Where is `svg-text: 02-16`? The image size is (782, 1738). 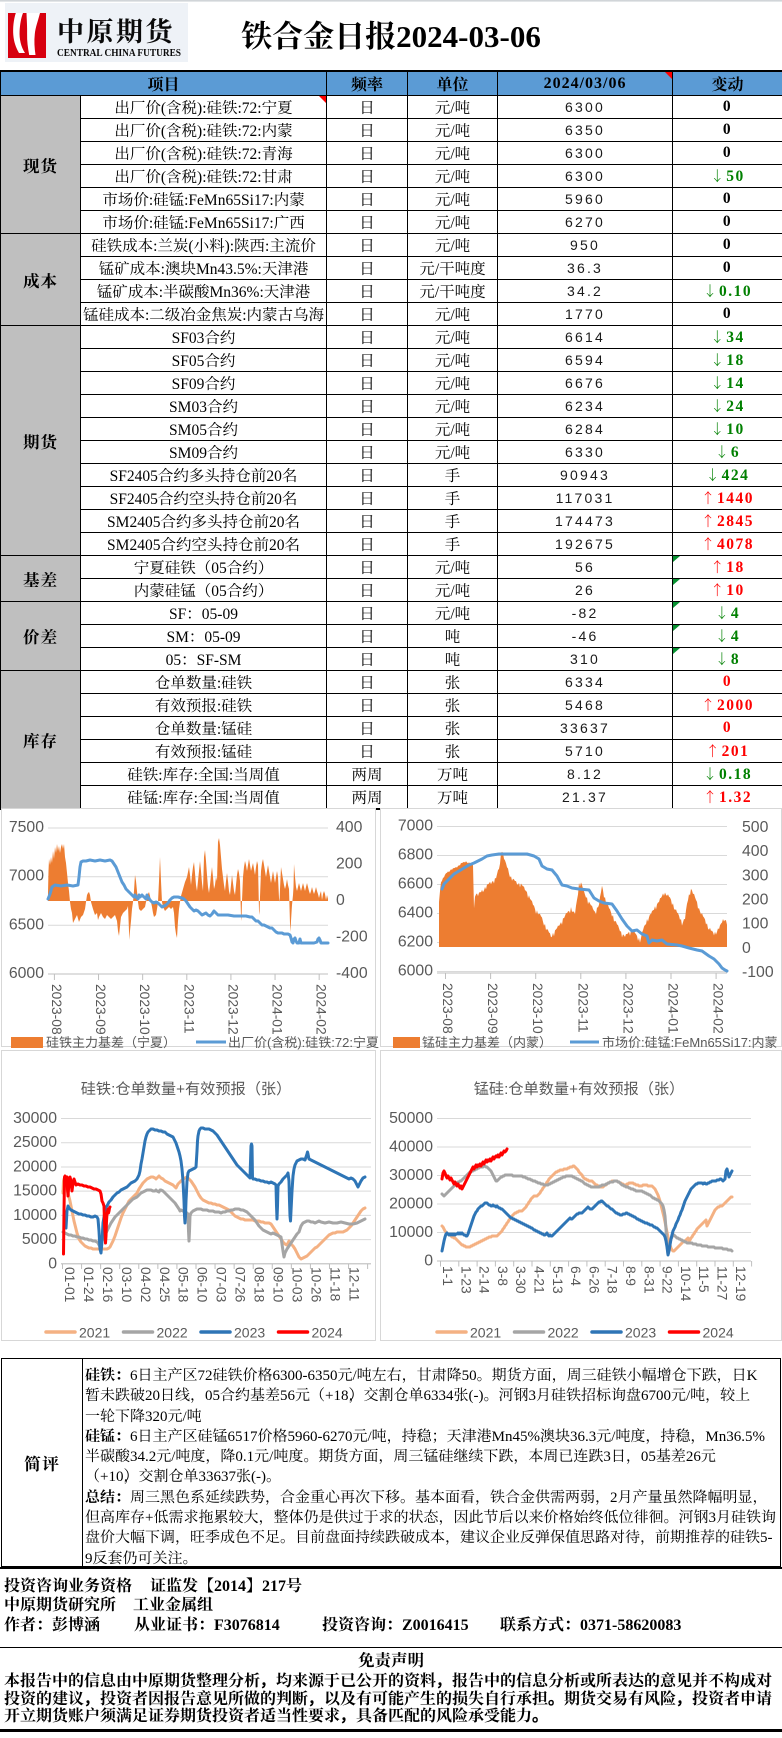
svg-text: 02-16 is located at coordinates (107, 1285).